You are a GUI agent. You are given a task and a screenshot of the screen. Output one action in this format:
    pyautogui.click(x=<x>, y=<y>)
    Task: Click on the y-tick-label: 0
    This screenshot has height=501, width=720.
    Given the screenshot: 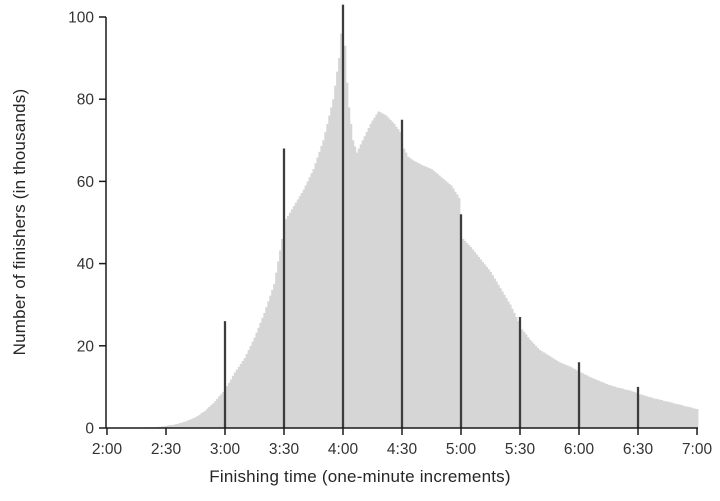 What is the action you would take?
    pyautogui.click(x=89, y=429)
    